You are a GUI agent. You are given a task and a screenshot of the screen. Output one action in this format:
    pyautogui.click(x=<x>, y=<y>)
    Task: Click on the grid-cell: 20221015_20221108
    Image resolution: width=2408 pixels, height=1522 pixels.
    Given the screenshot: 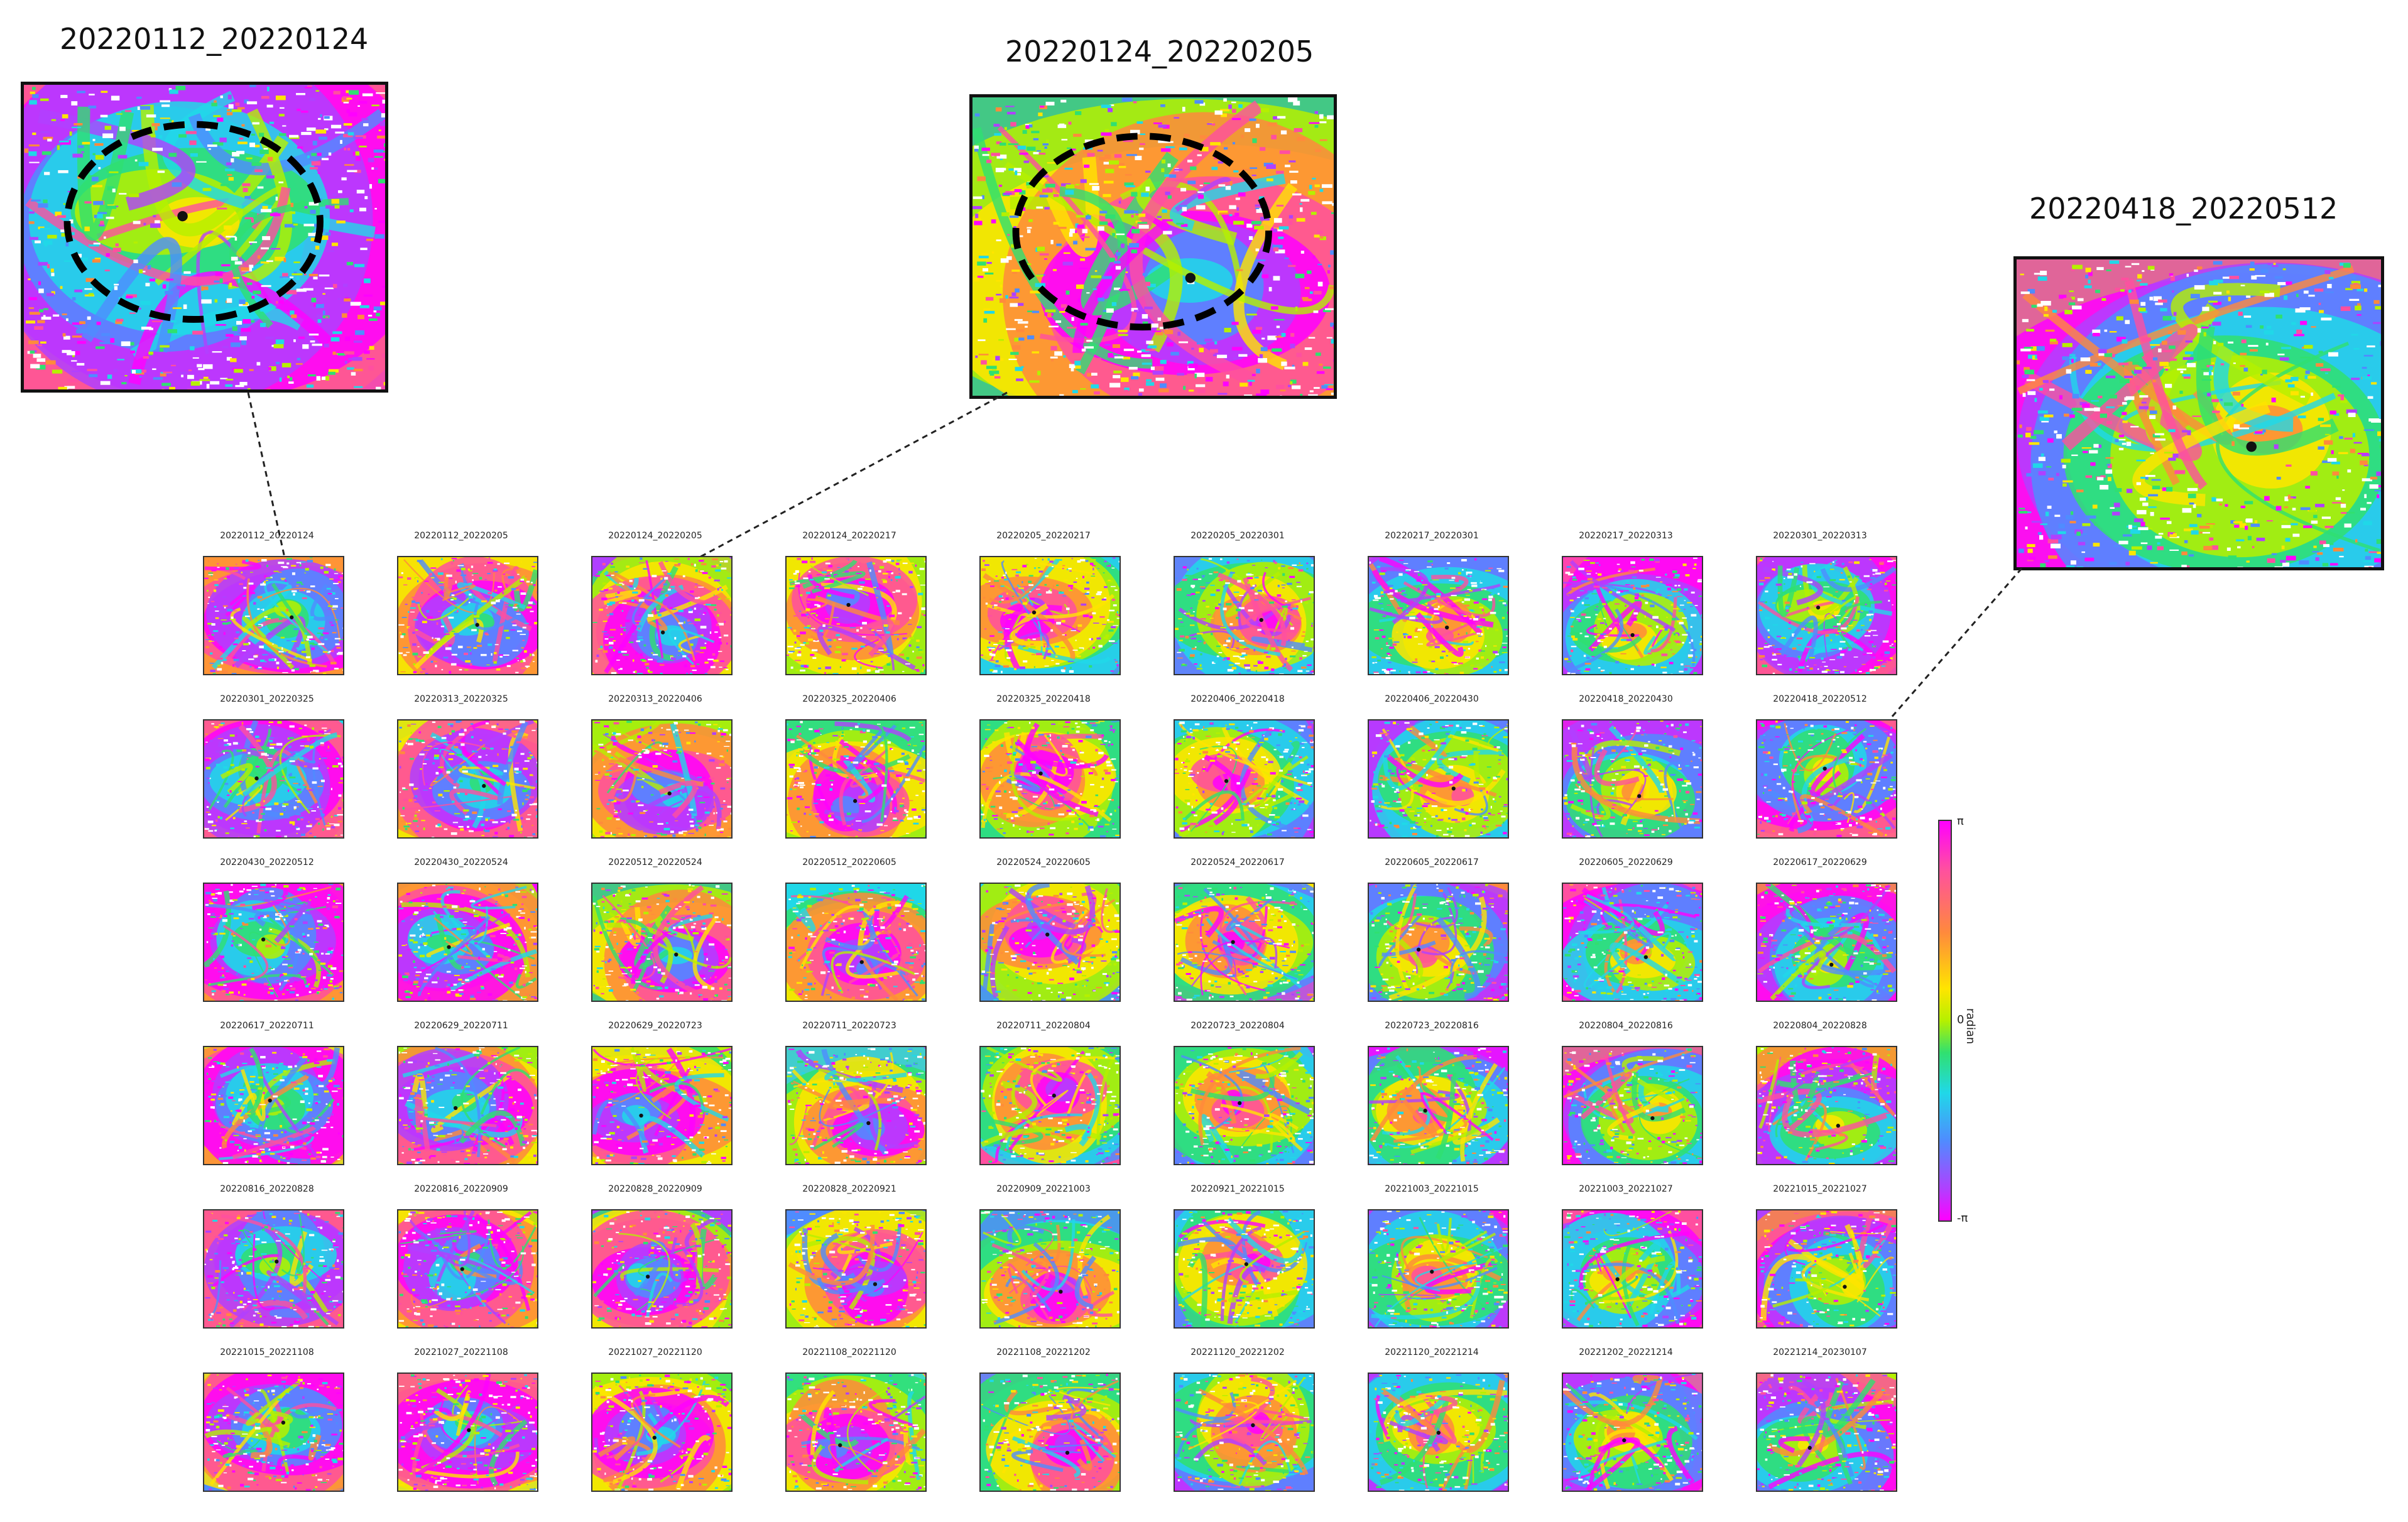 What is the action you would take?
    pyautogui.click(x=273, y=1425)
    